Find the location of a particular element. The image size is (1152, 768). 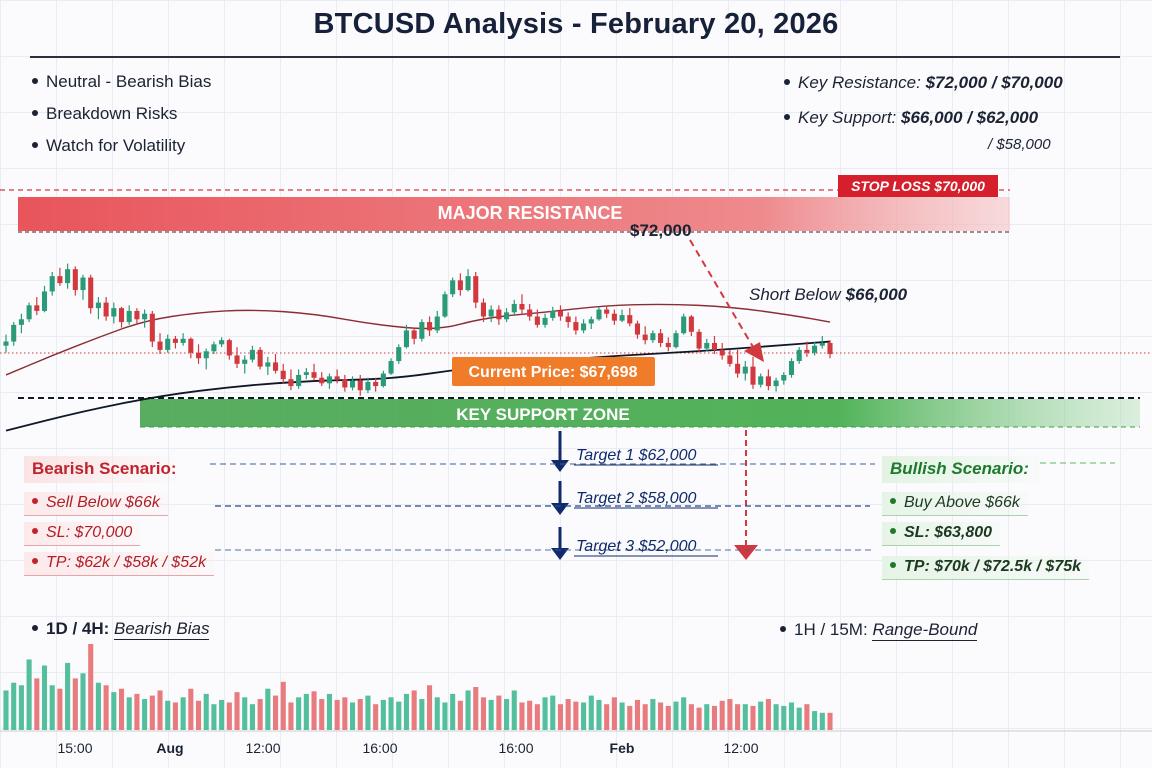

bearish-item: SL: $70,000 is located at coordinates (82, 534).